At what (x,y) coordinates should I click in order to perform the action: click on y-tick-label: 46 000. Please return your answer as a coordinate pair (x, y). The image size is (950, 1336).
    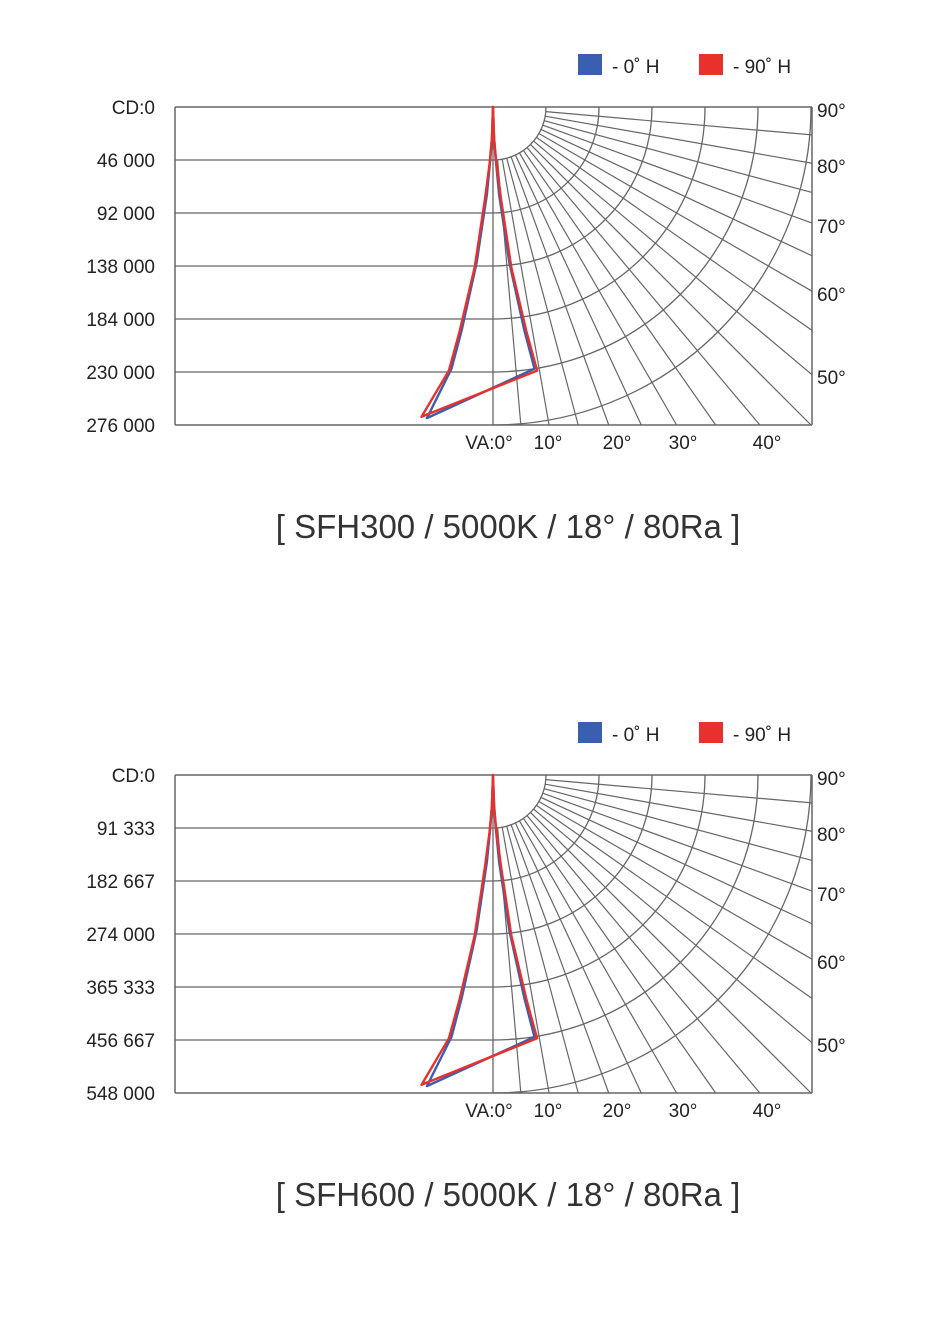
    Looking at the image, I should click on (126, 161).